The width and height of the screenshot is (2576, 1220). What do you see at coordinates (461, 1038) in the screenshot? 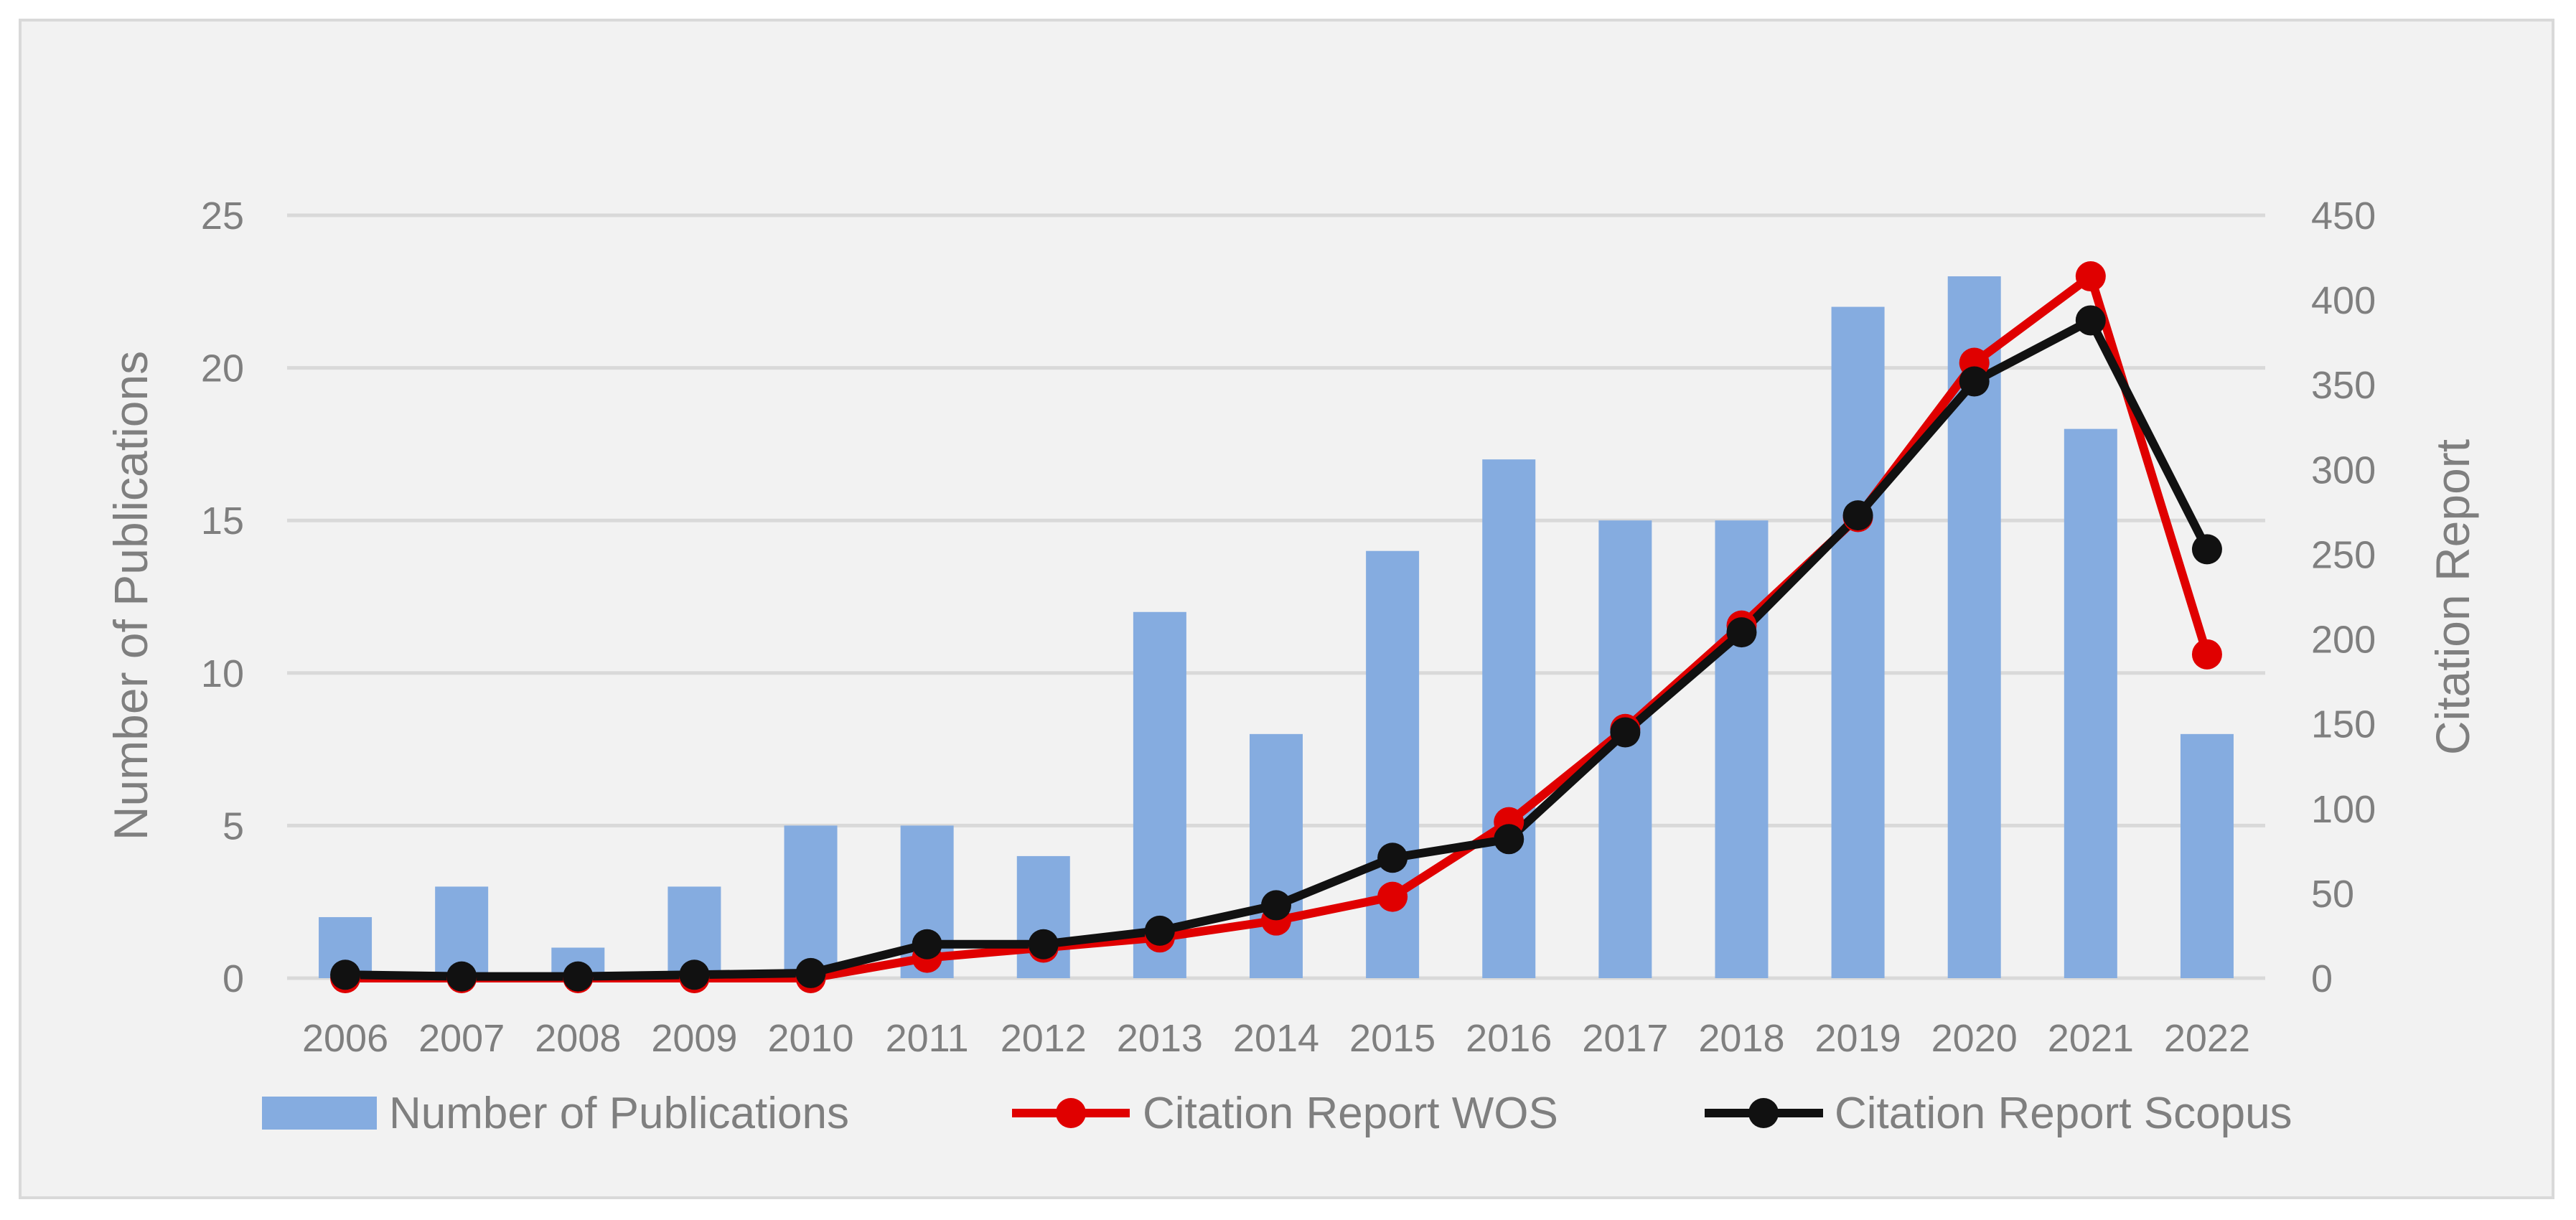
I see `x-tick-label: 2007` at bounding box center [461, 1038].